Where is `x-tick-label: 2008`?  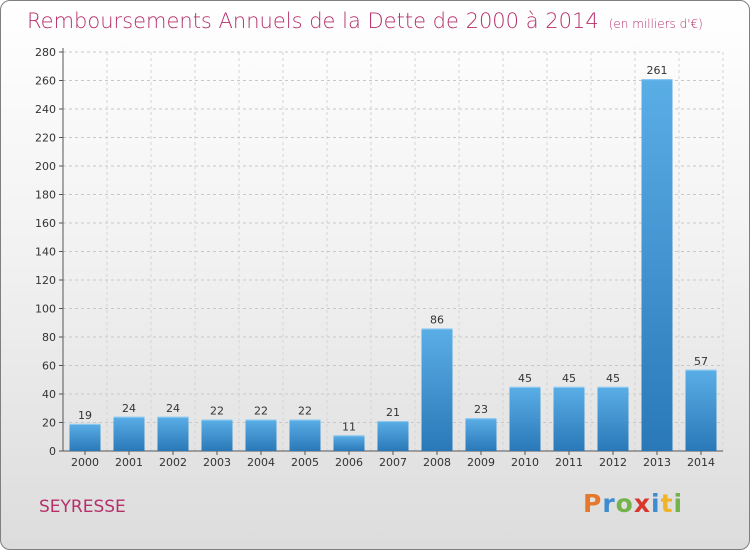
x-tick-label: 2008 is located at coordinates (437, 462).